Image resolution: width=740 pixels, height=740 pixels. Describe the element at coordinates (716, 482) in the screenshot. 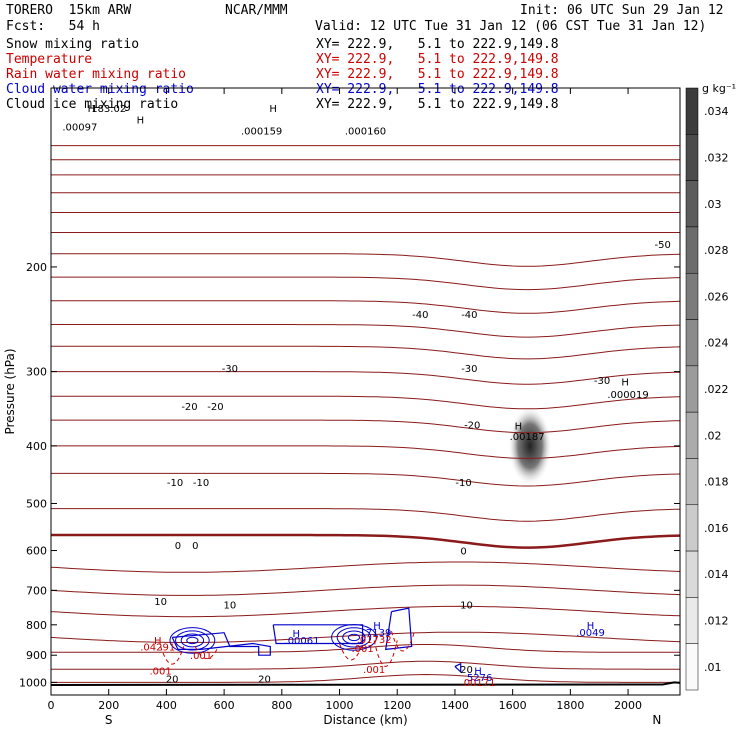

I see `colorbar-tick-label: .018` at that location.